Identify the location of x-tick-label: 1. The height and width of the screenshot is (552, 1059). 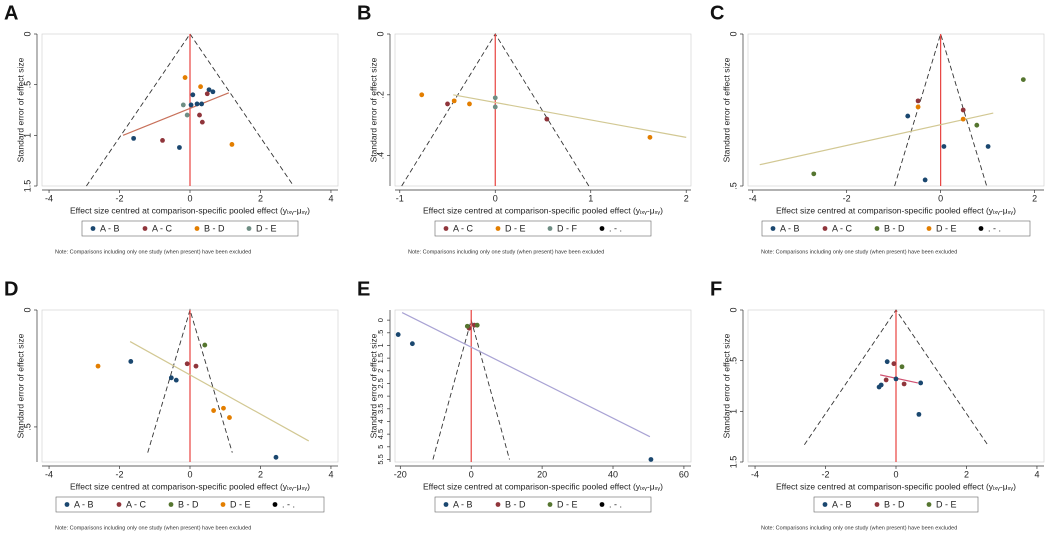
(590, 198).